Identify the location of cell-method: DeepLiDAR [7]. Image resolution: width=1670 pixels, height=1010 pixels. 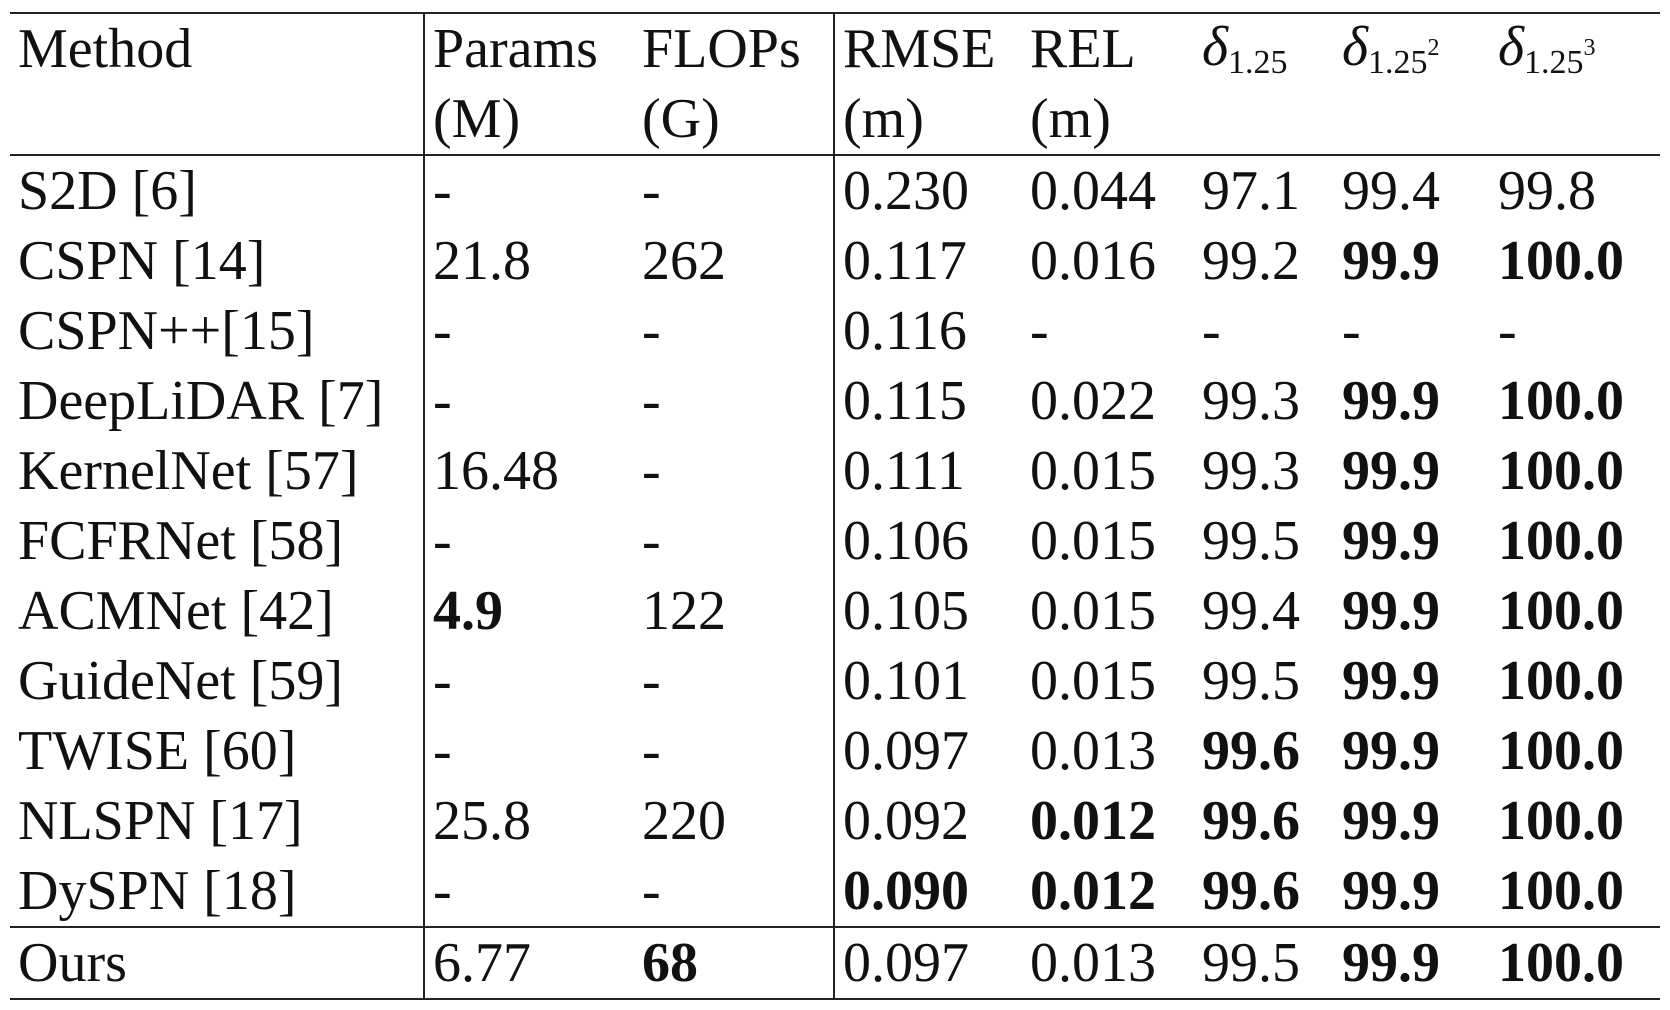
(201, 401).